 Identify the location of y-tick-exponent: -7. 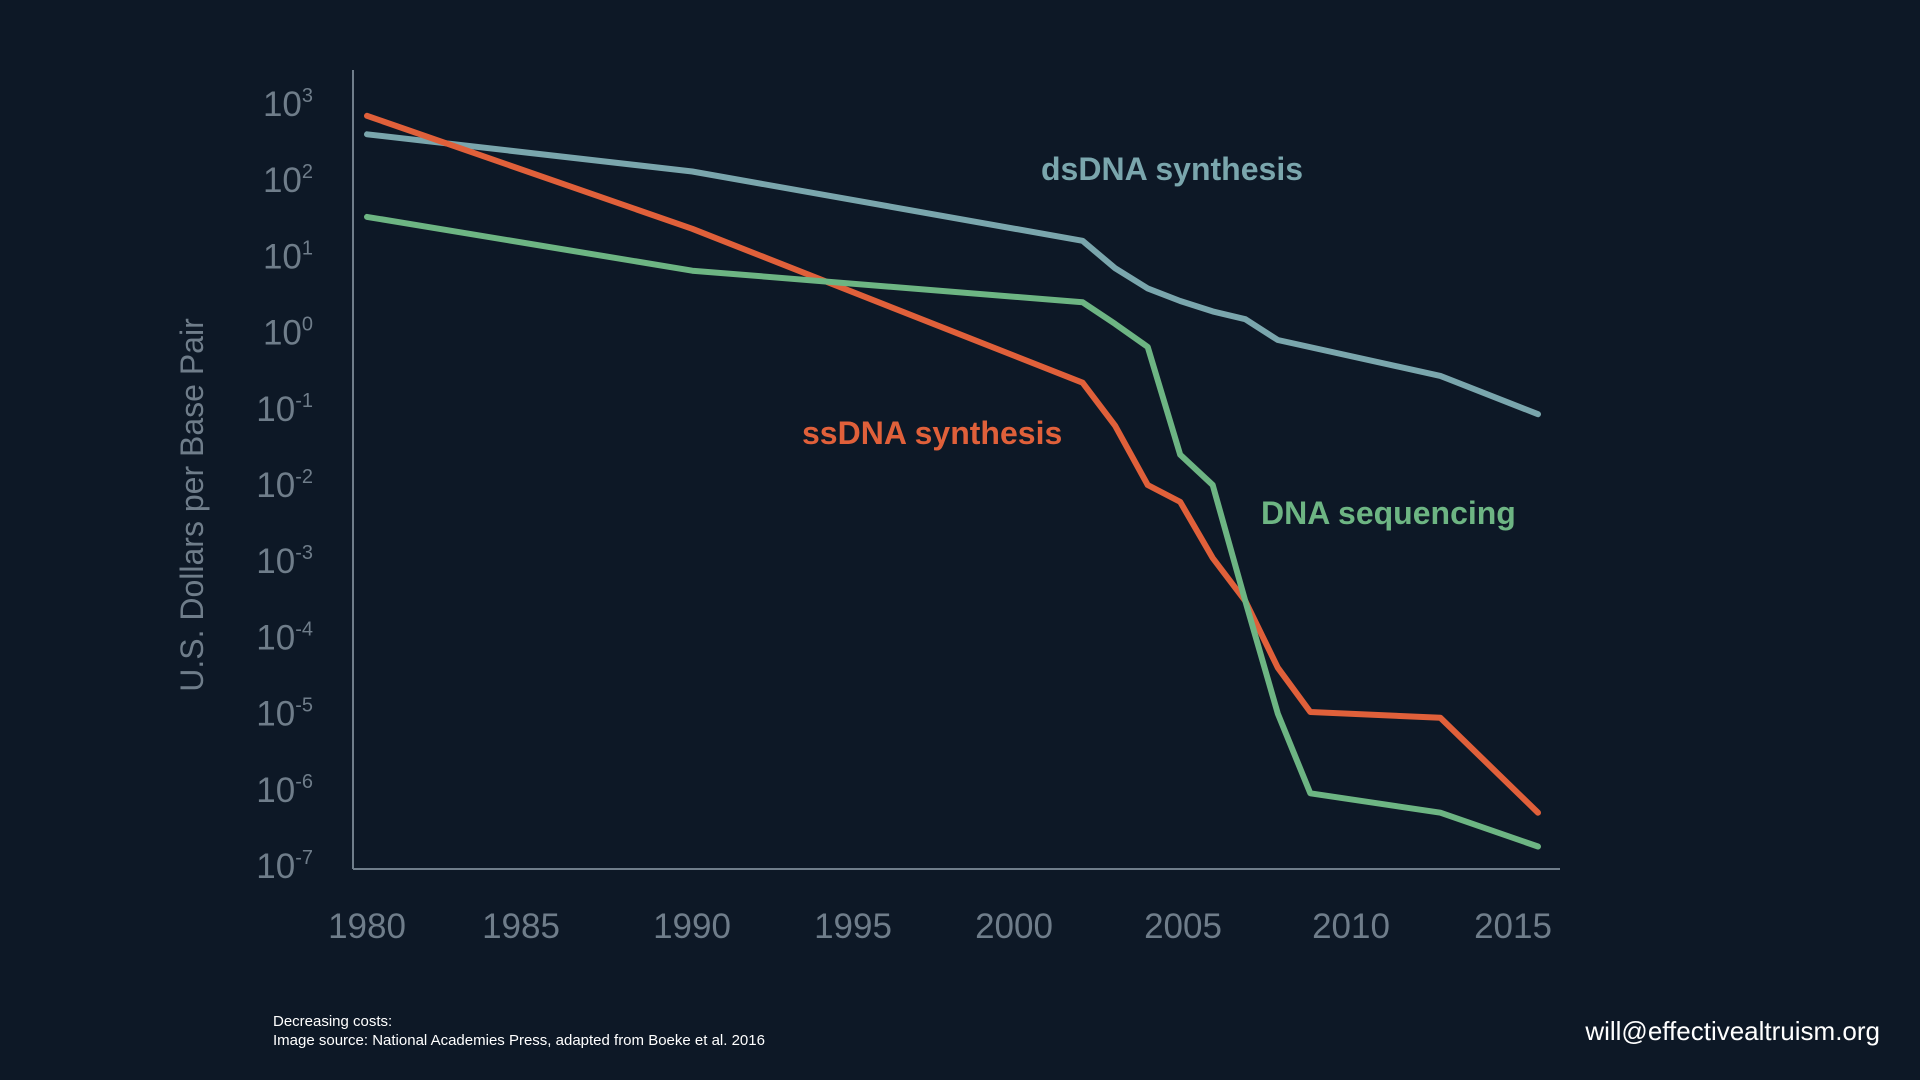
(304, 858).